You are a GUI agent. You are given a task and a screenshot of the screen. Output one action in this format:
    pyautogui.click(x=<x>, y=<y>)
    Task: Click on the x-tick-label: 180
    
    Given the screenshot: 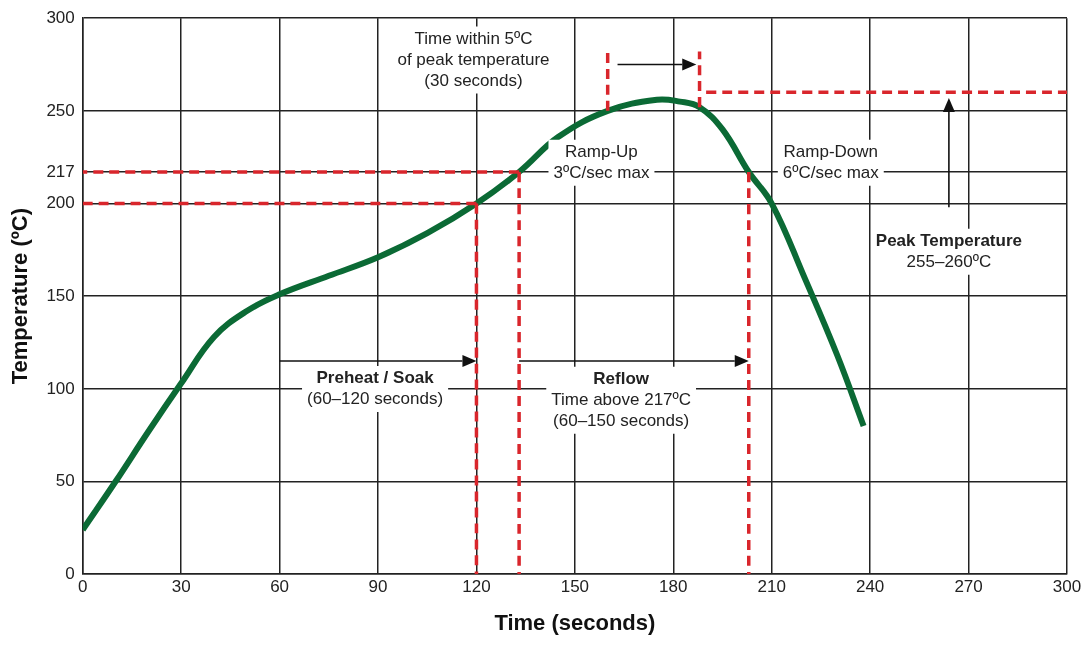 What is the action you would take?
    pyautogui.click(x=673, y=587)
    